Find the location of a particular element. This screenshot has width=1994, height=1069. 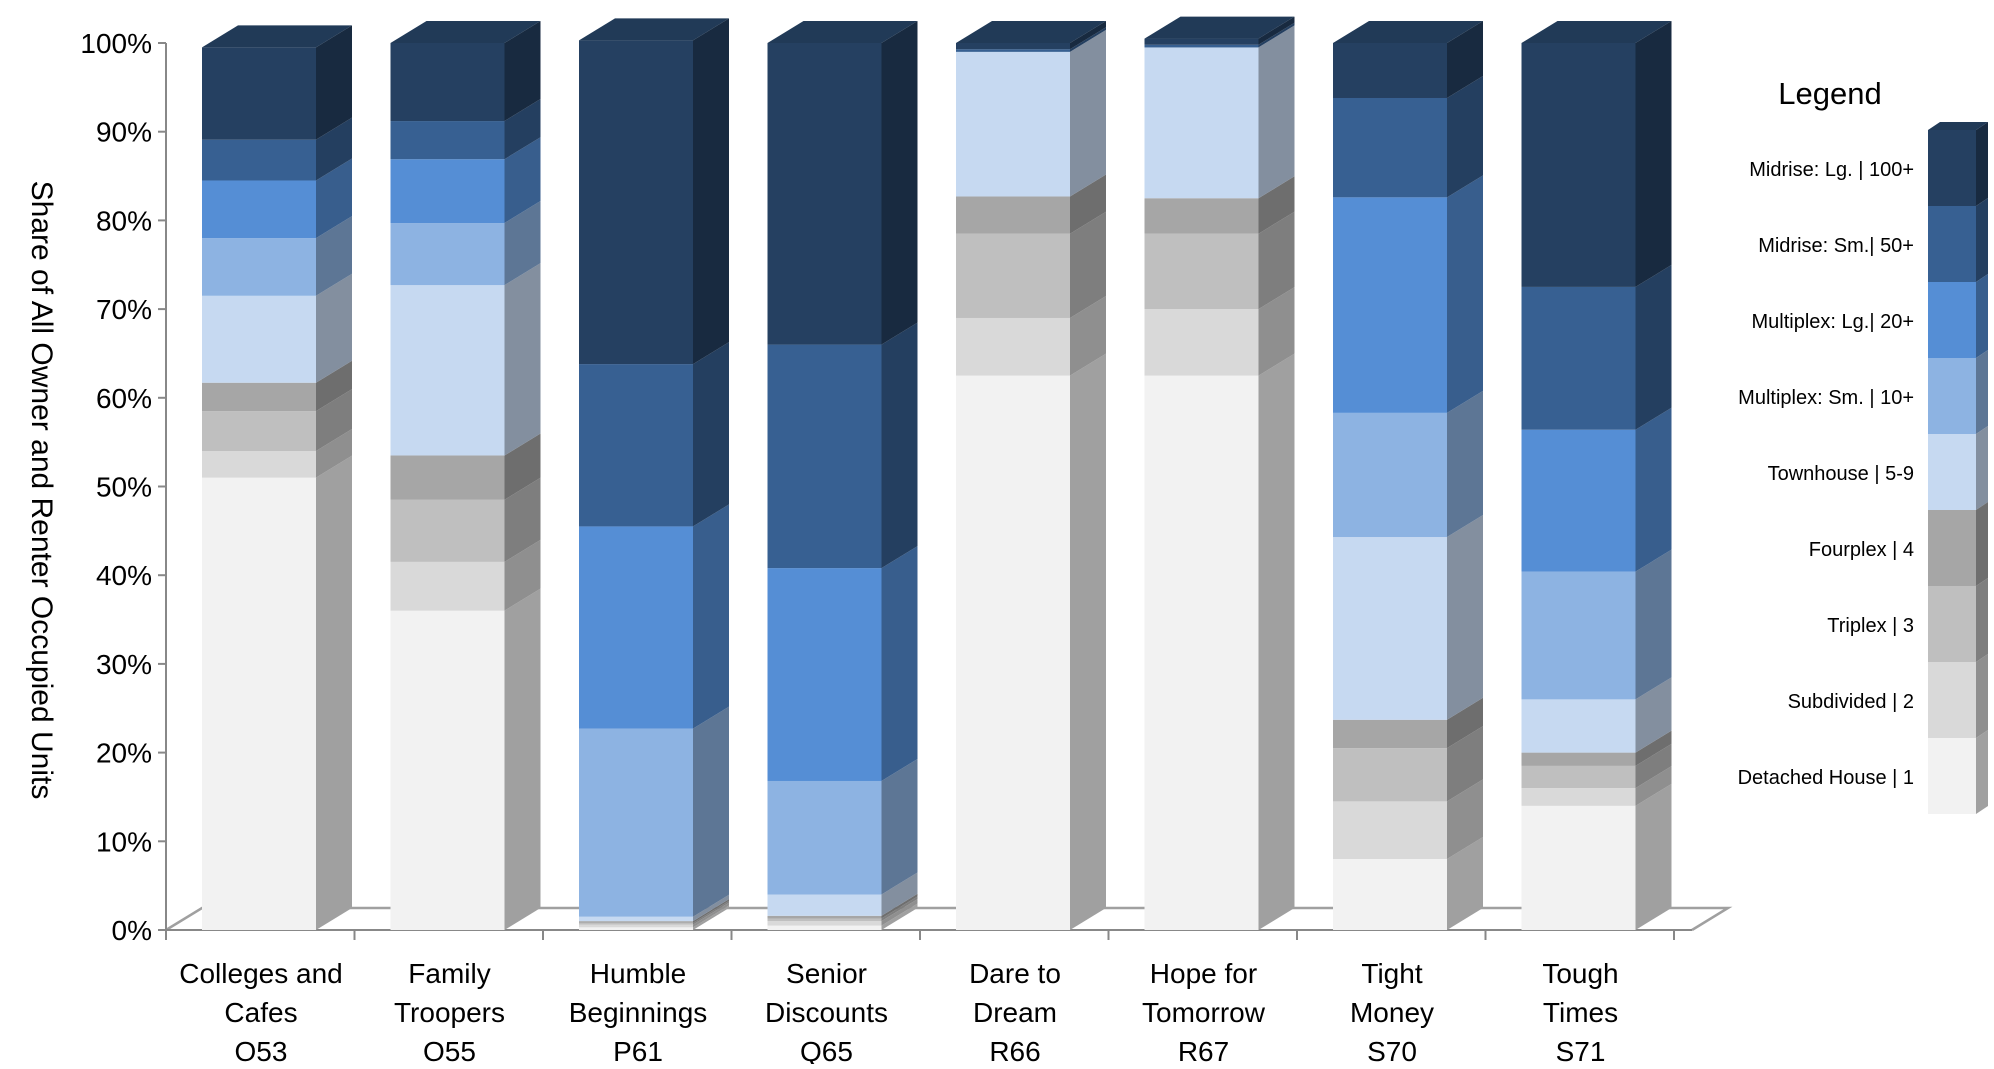

x-label-line1: Humble is located at coordinates (638, 973).